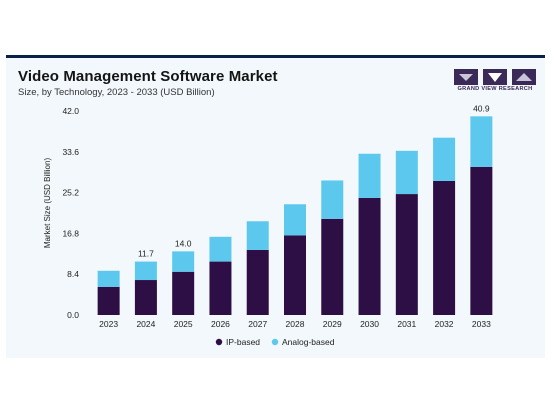 The height and width of the screenshot is (416, 554). I want to click on y-tick-label: 33.6, so click(70, 152).